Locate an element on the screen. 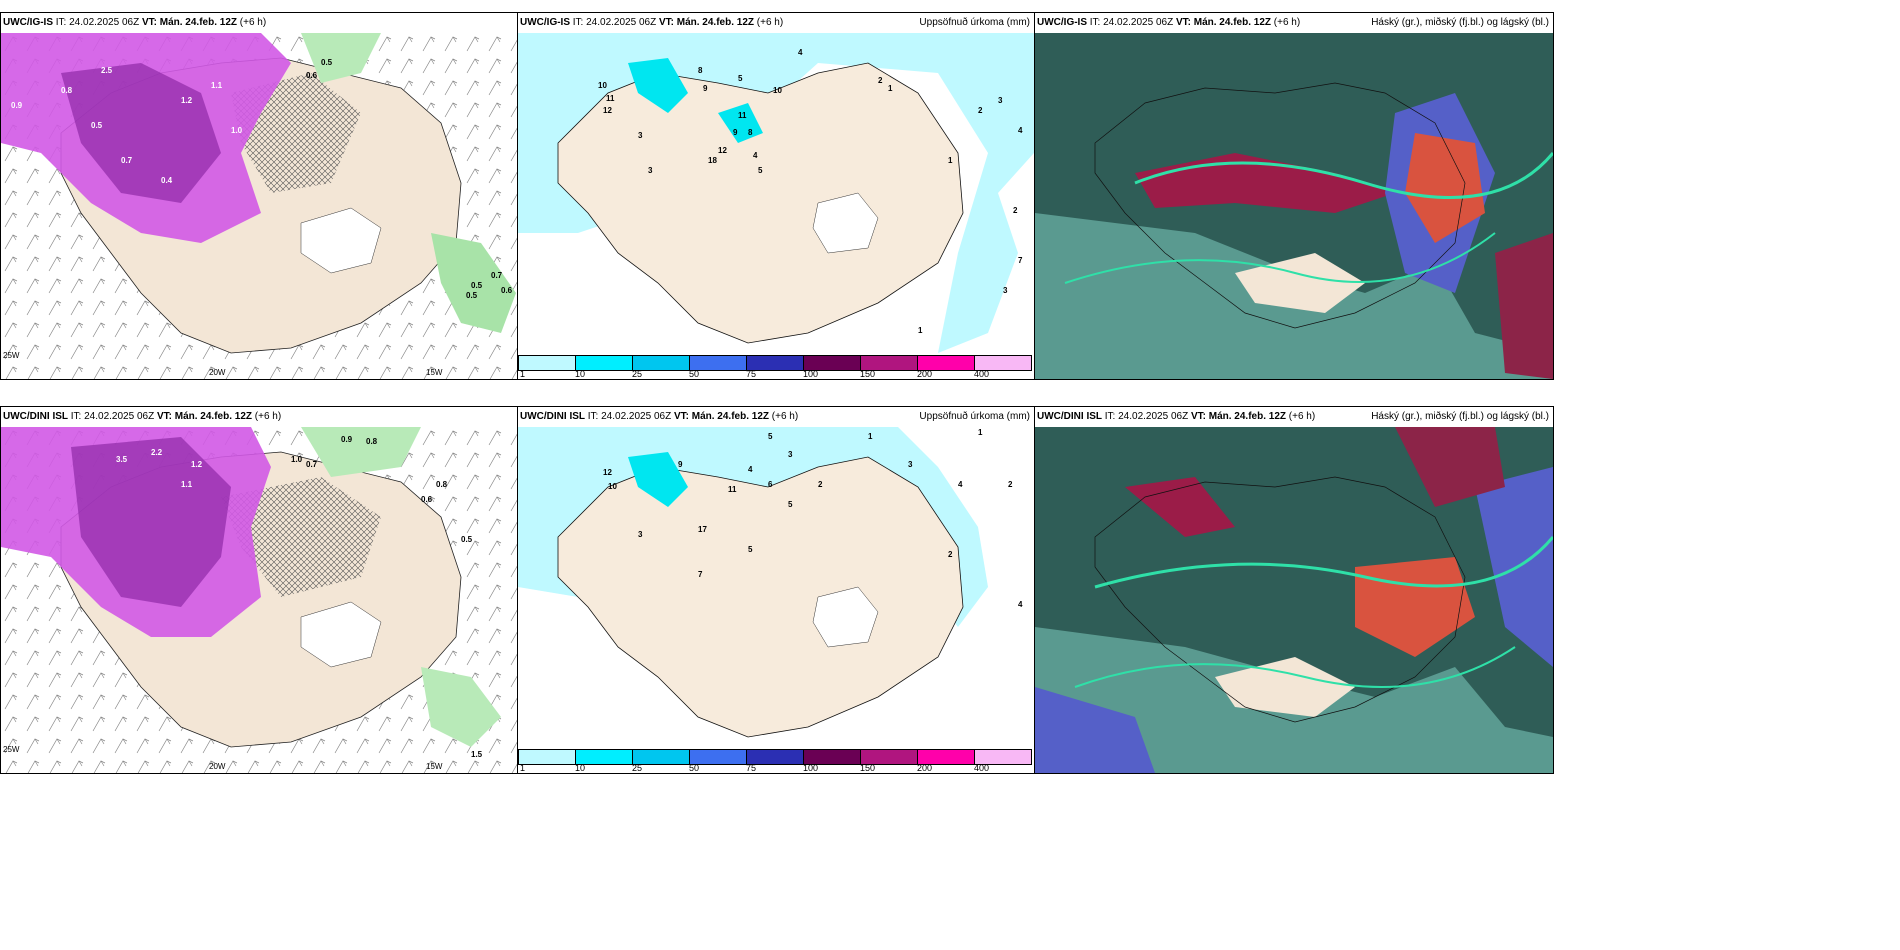 This screenshot has height=950, width=1900. axis-label-15w: 15W is located at coordinates (434, 372).